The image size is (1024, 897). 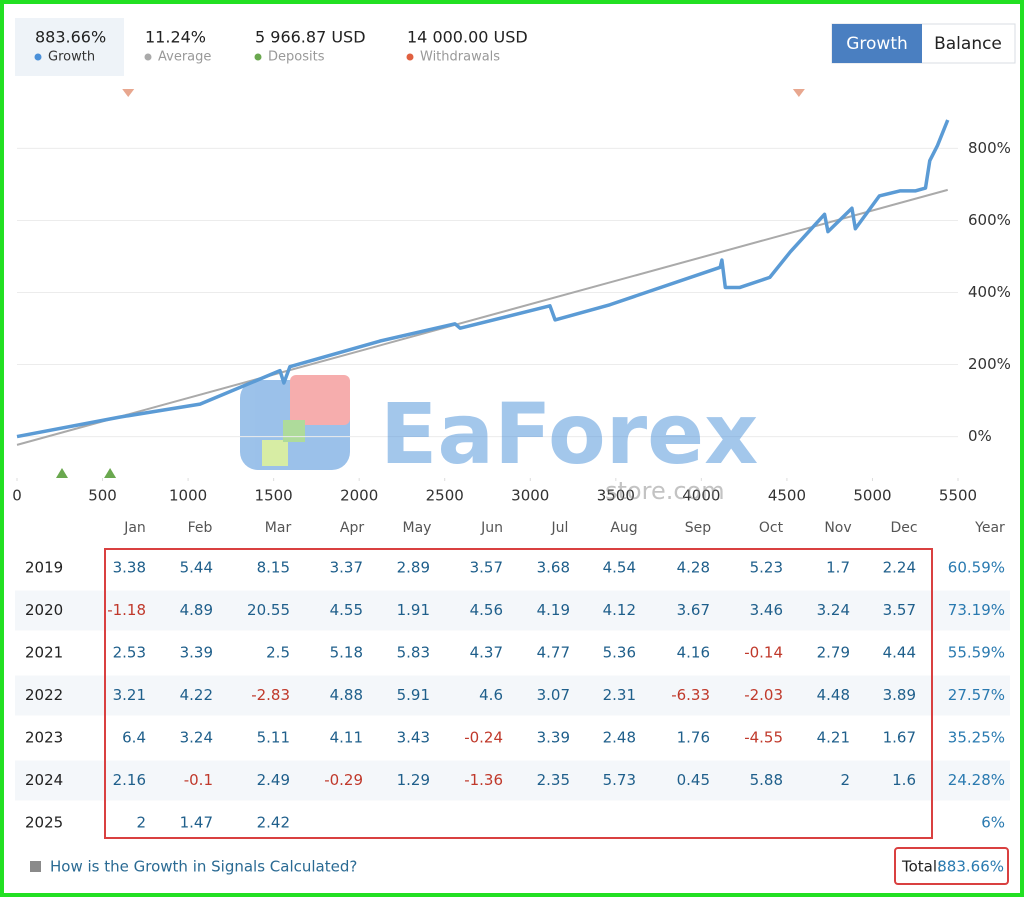 What do you see at coordinates (483, 738) in the screenshot?
I see `month-value: -0.24` at bounding box center [483, 738].